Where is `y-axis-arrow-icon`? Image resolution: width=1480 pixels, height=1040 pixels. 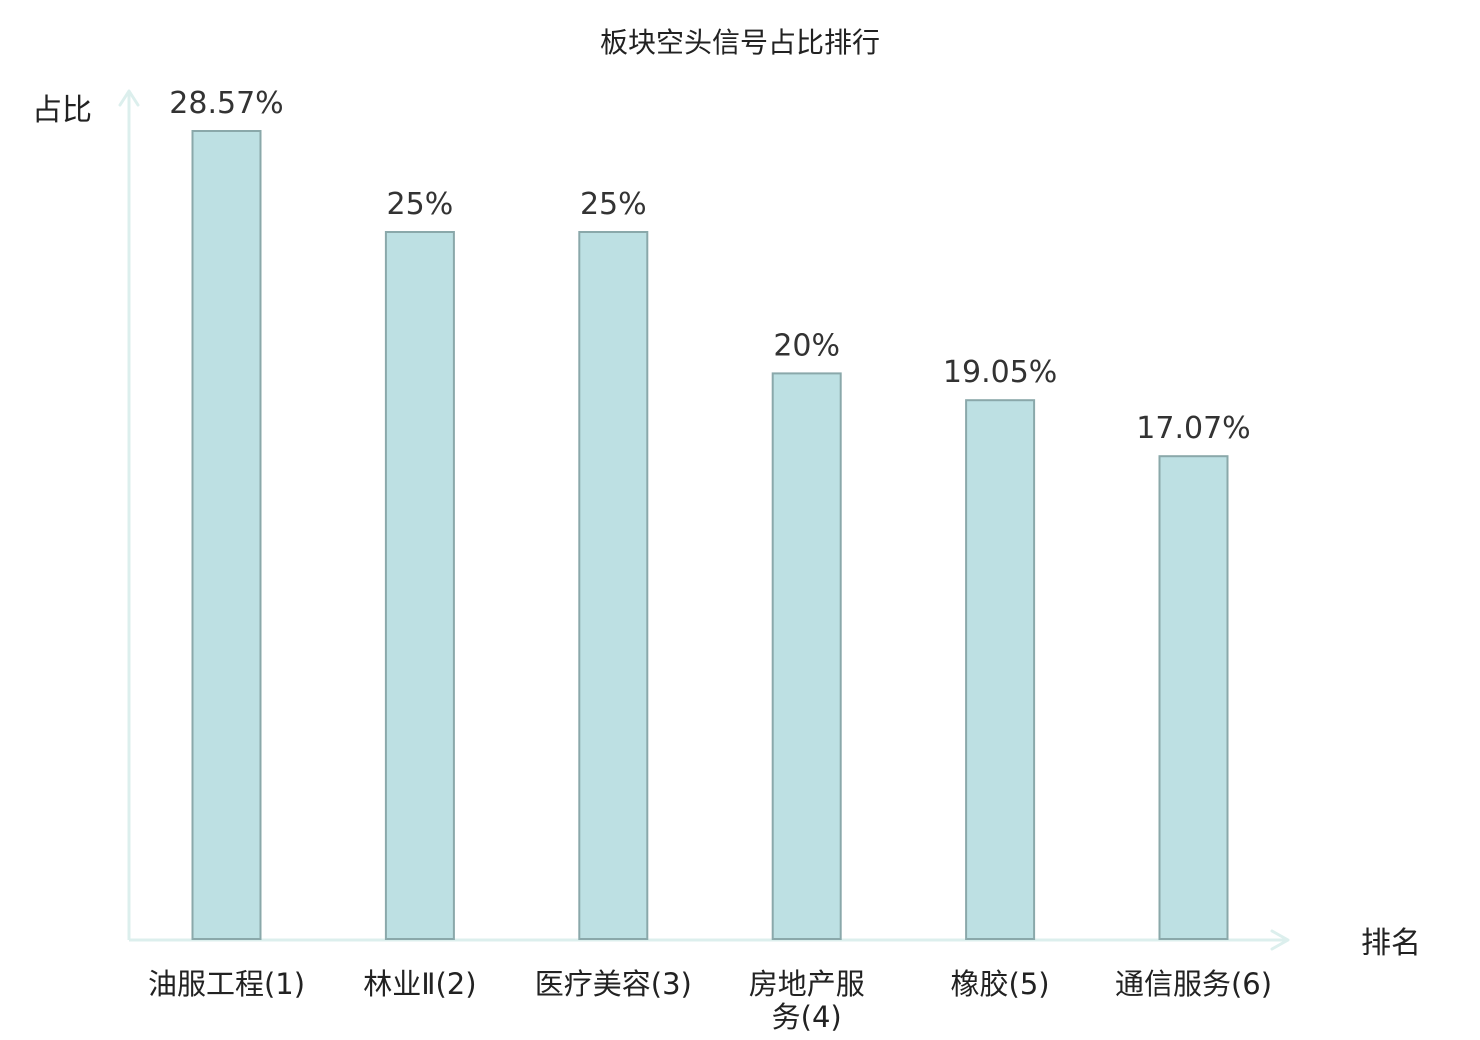 y-axis-arrow-icon is located at coordinates (129, 98).